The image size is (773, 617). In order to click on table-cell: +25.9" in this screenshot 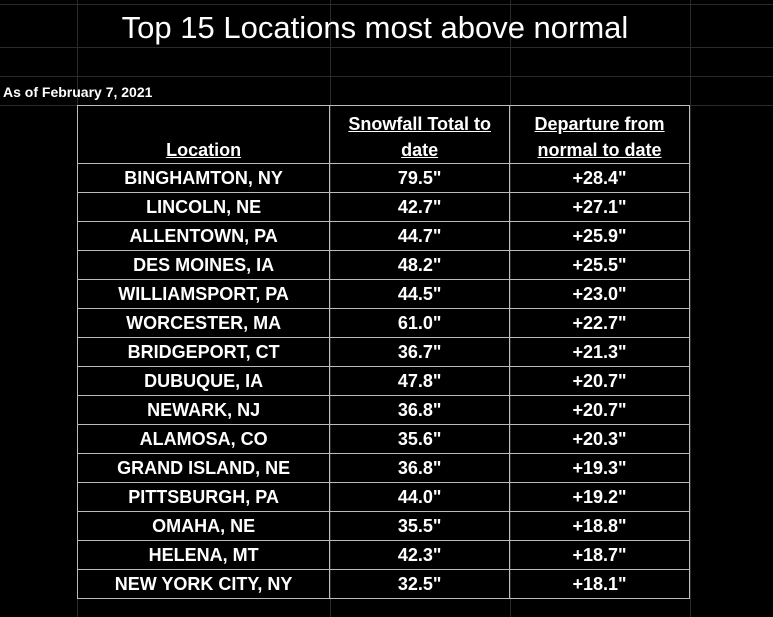, I will do `click(599, 236)`.